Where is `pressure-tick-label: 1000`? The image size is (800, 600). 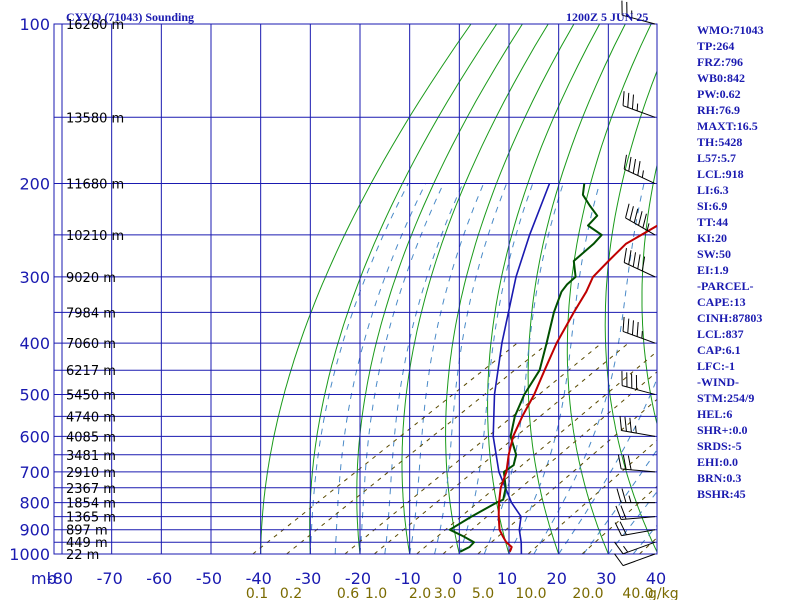 pressure-tick-label: 1000 is located at coordinates (29, 554).